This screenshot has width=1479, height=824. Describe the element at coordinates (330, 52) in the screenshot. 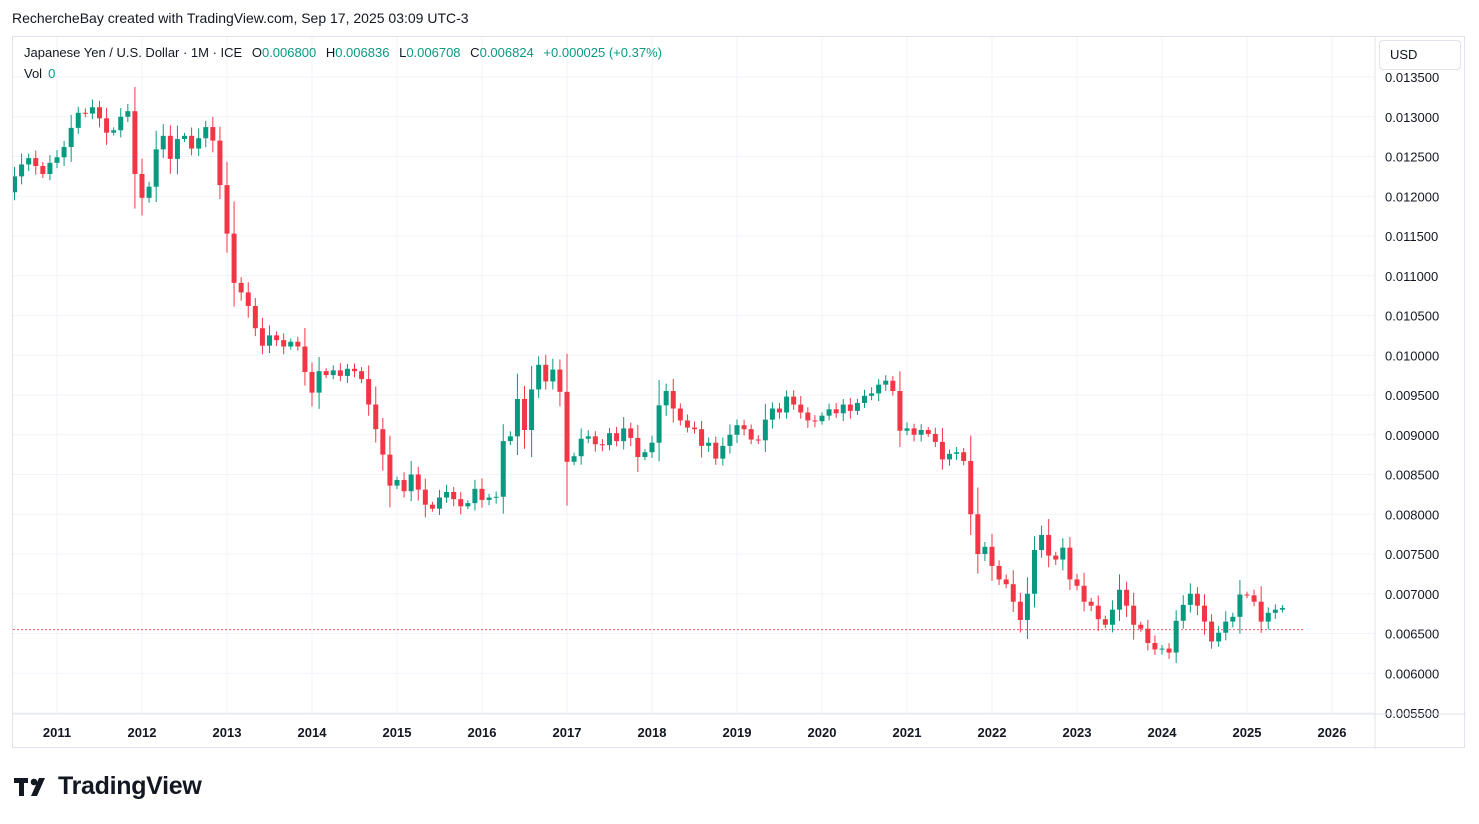

I see `high-label: H` at that location.